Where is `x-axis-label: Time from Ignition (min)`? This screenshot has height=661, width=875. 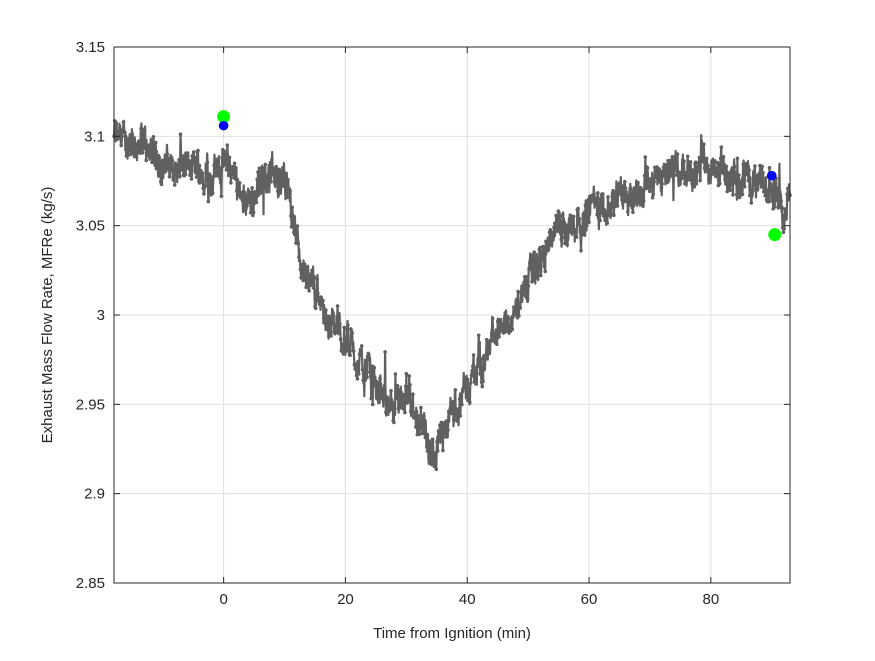 x-axis-label: Time from Ignition (min) is located at coordinates (452, 633).